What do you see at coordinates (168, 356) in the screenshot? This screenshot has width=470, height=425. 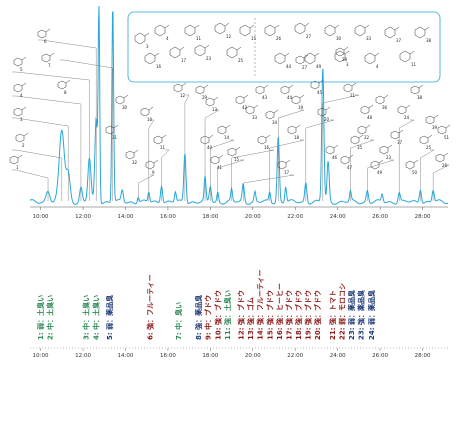 I see `odor-tick-label: 16:00` at bounding box center [168, 356].